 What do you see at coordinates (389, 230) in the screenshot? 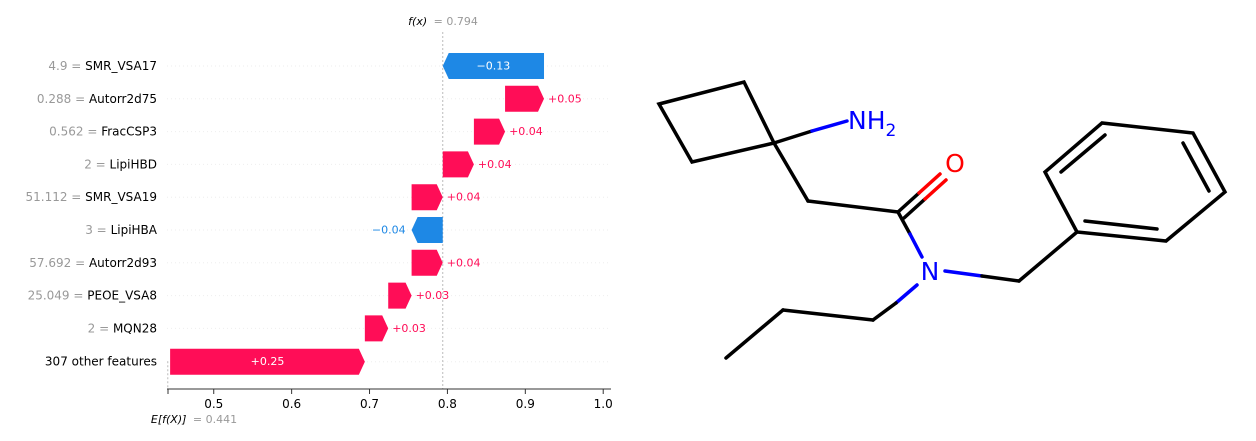
I see `shap-value-label: −0.04` at bounding box center [389, 230].